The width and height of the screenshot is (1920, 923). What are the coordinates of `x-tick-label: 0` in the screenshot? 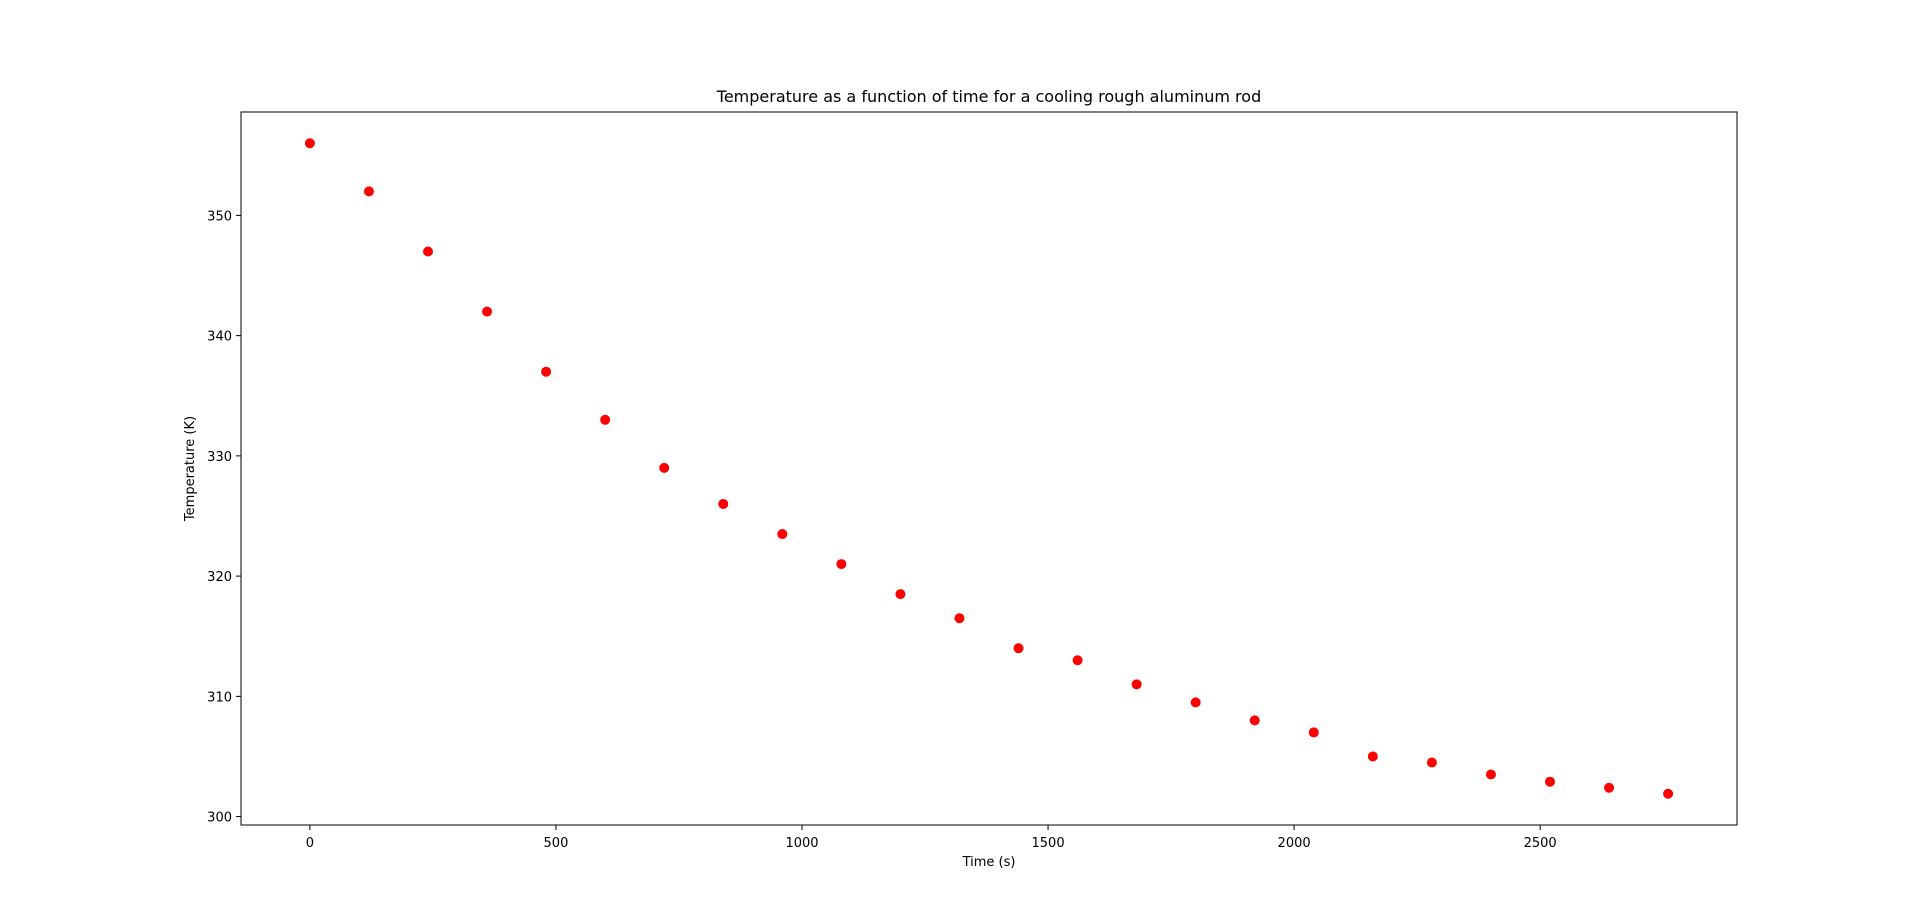 It's located at (310, 843).